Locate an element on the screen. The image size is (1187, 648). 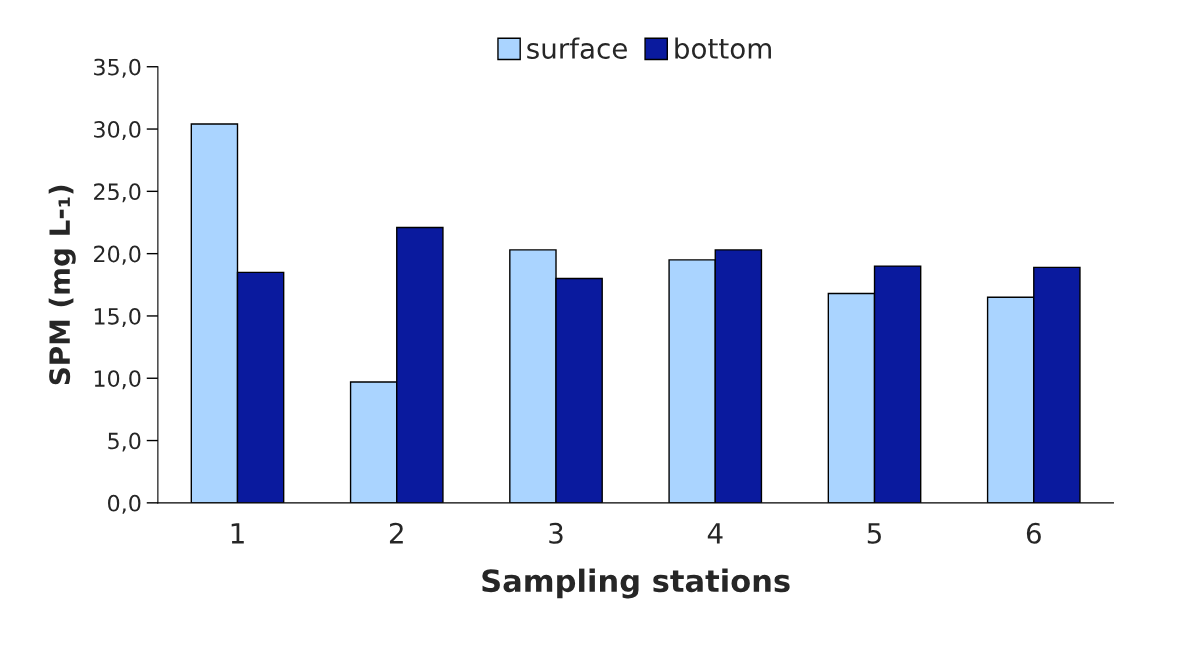
x-tick-label: 3 is located at coordinates (556, 533).